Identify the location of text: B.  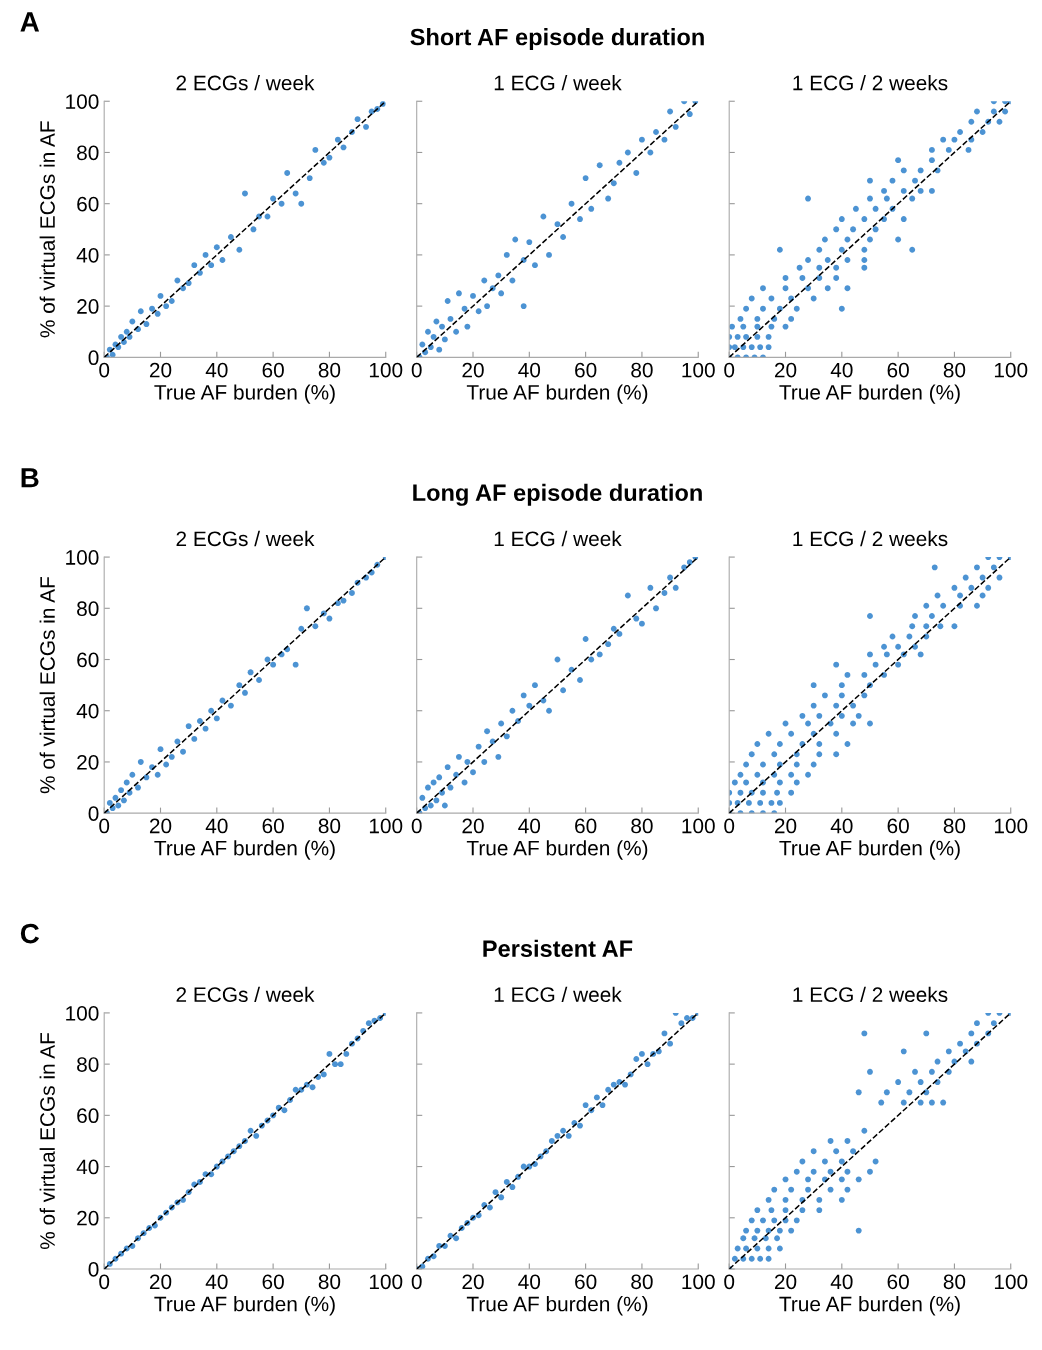
(30, 478).